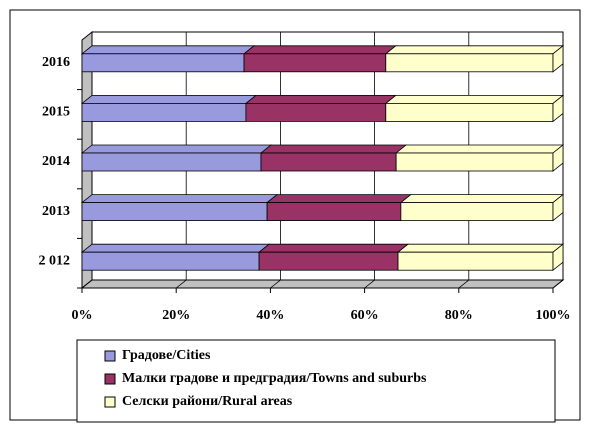 This screenshot has height=429, width=591. What do you see at coordinates (459, 315) in the screenshot?
I see `x-tick-label: 80%` at bounding box center [459, 315].